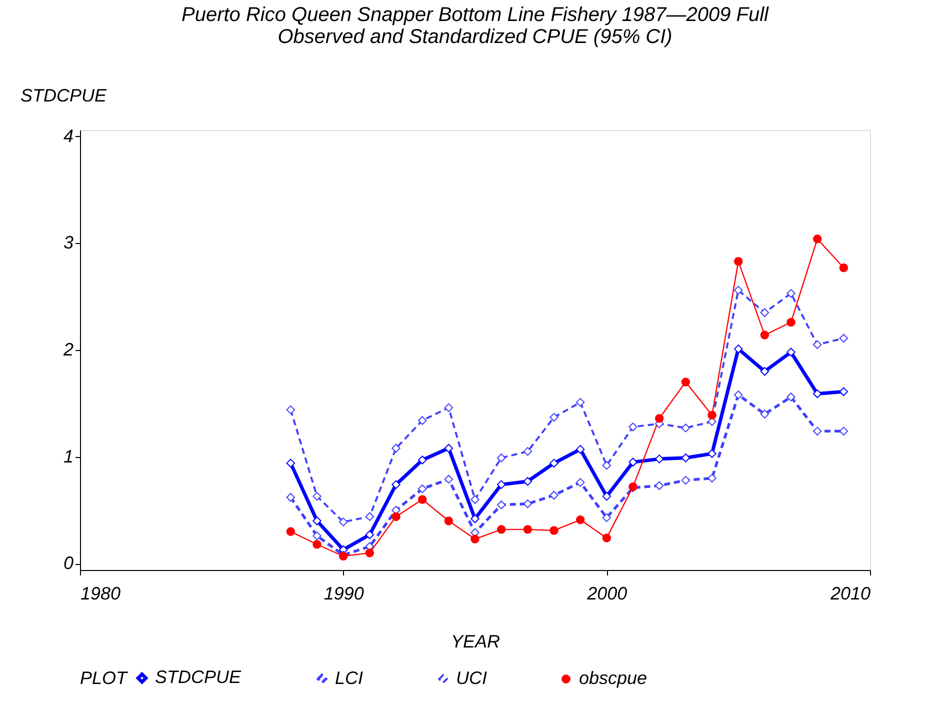 This screenshot has width=935, height=702. I want to click on y-axis-title: STDCPUE, so click(64, 96).